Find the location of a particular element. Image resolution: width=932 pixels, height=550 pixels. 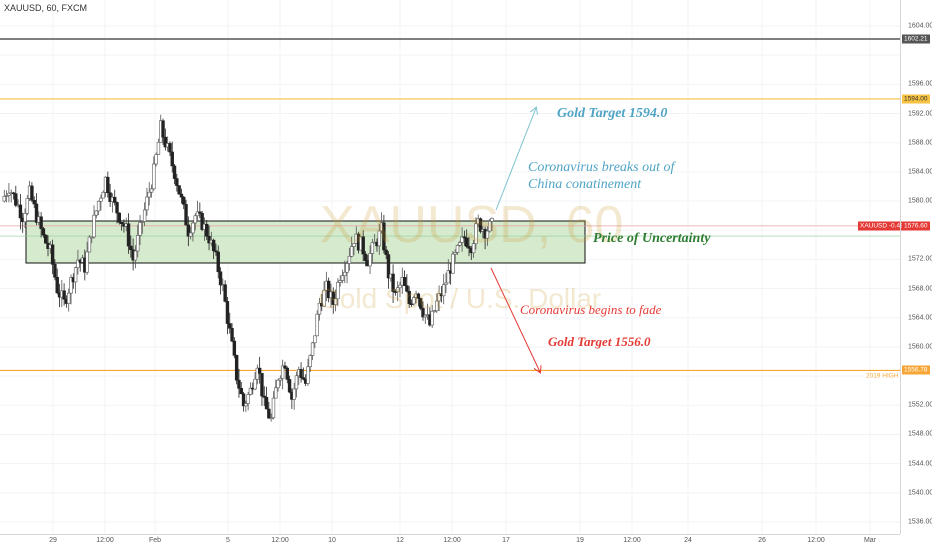

price-tick: 1552.00 is located at coordinates (920, 405).